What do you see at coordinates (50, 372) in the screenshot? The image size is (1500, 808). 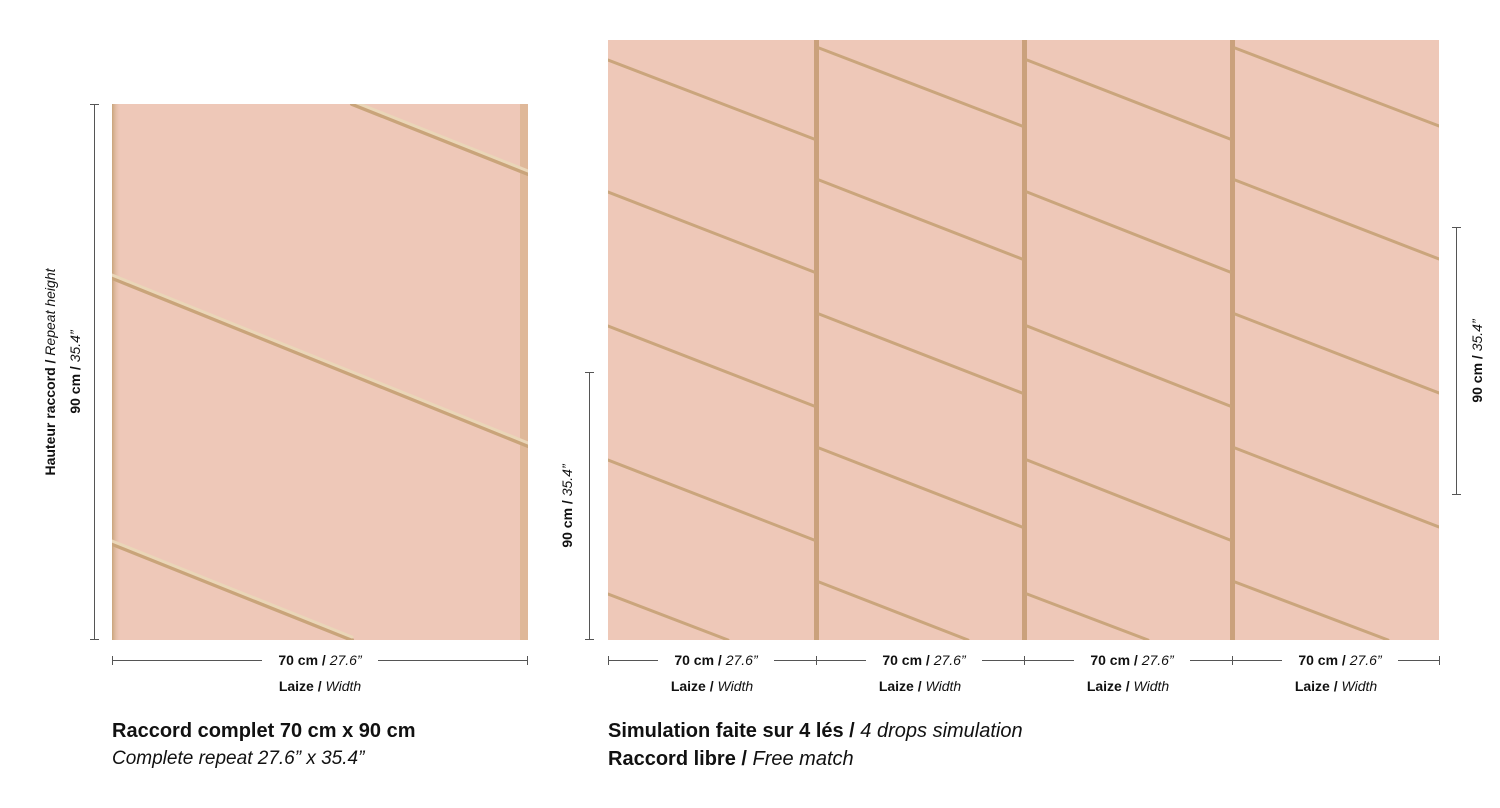 I see `repeat-height-label: Hauteur raccord / Repeat height` at bounding box center [50, 372].